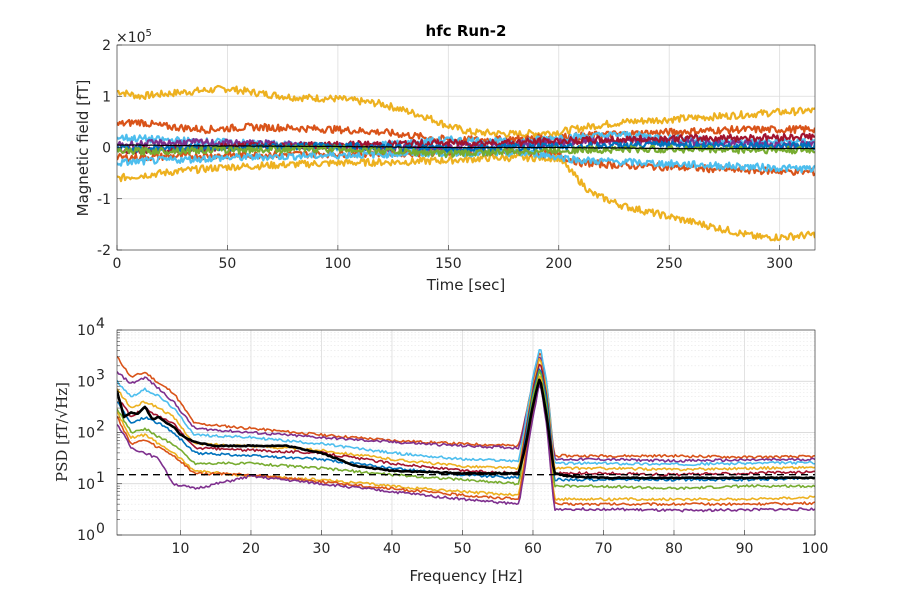  Describe the element at coordinates (228, 264) in the screenshot. I see `top-x-tick-label: 50` at that location.